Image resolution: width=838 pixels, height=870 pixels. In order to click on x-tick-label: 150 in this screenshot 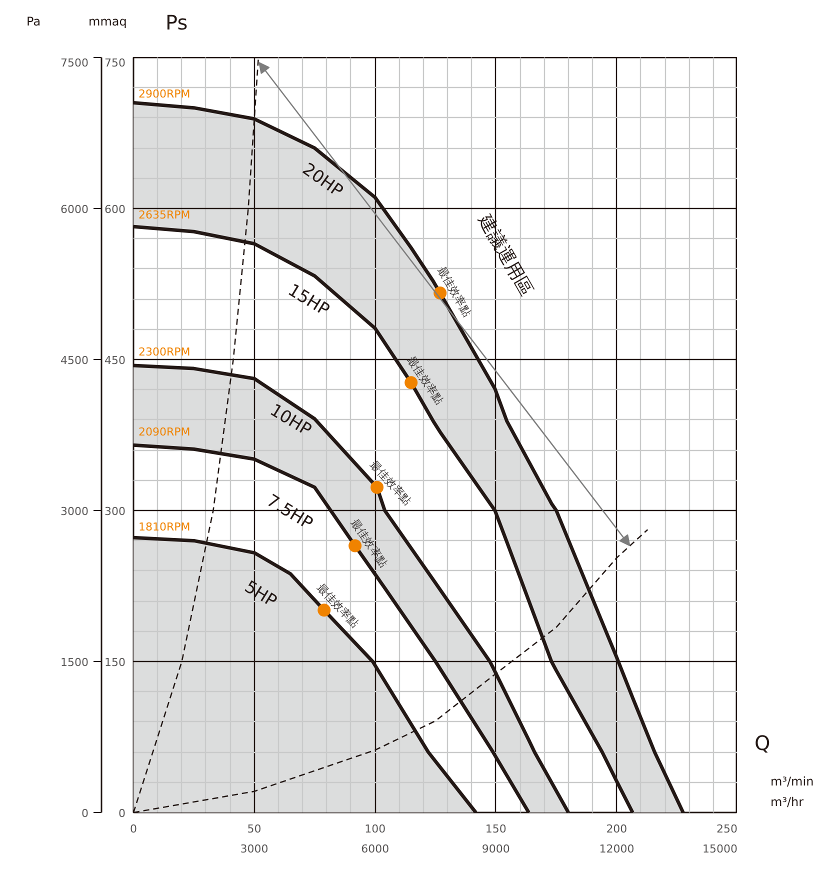, I will do `click(495, 829)`.